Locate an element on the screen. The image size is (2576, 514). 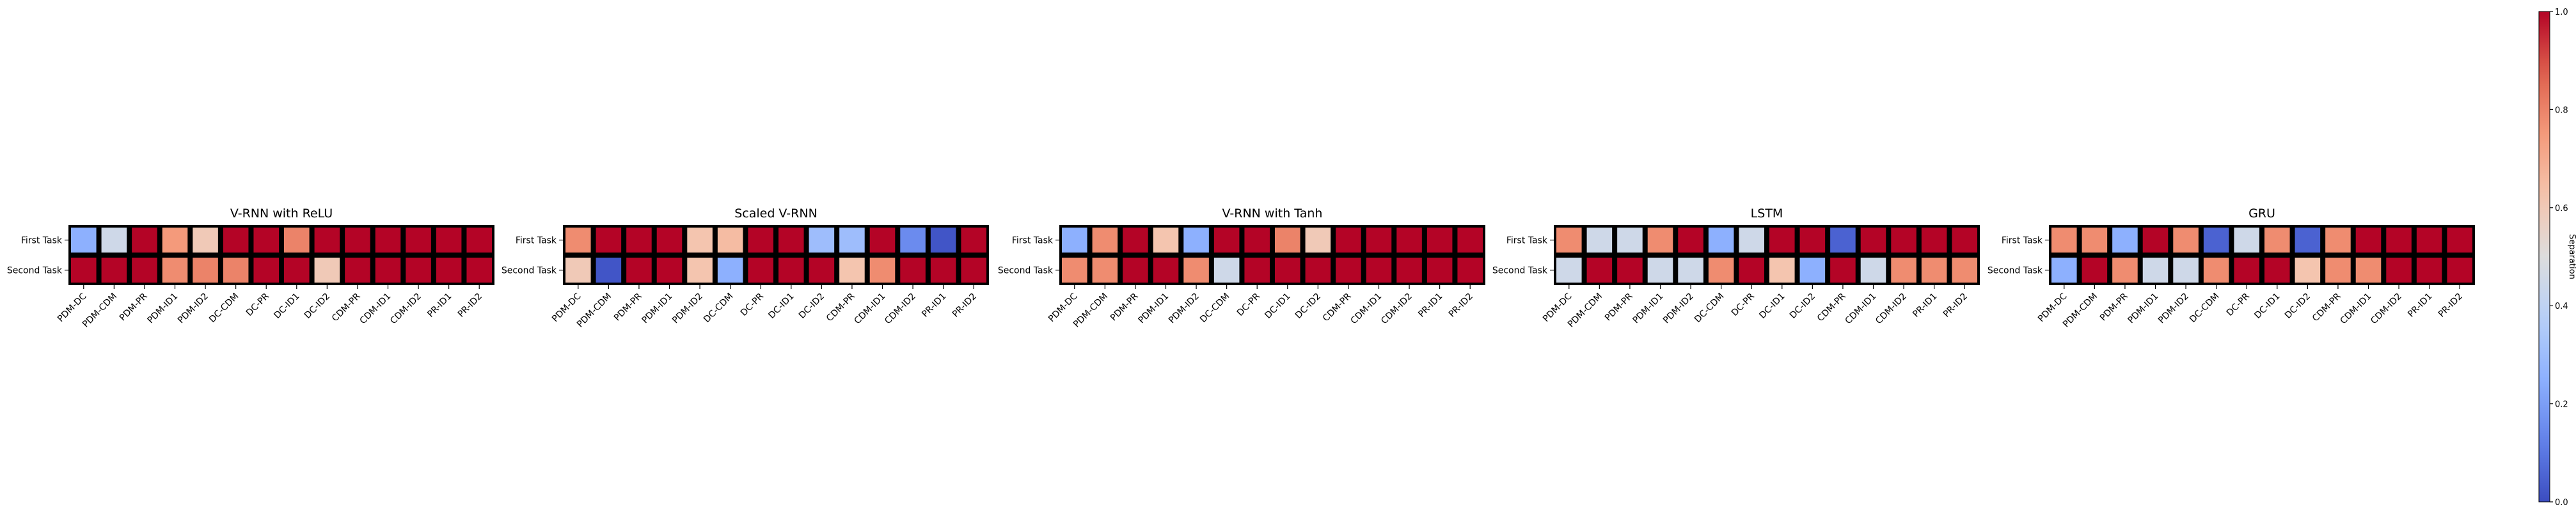
colorbar is located at coordinates (2544, 256).